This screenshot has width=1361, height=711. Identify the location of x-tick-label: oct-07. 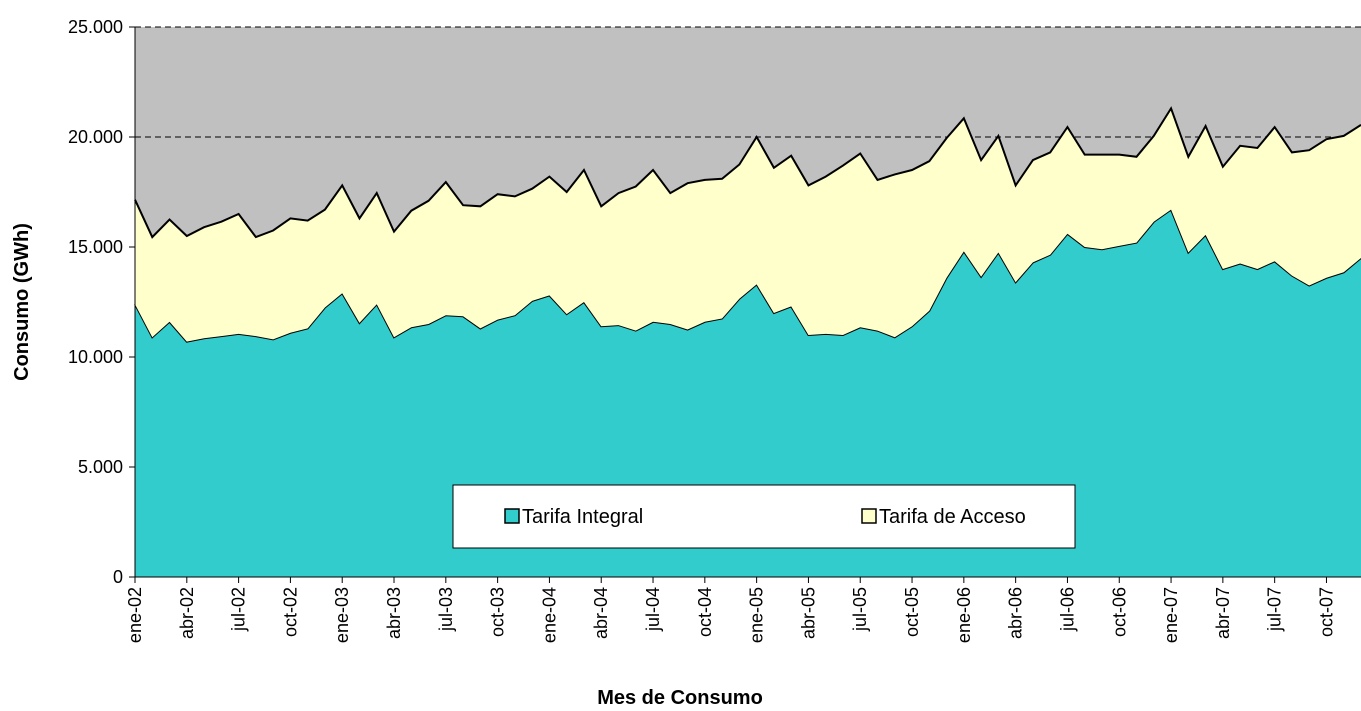
(1326, 612).